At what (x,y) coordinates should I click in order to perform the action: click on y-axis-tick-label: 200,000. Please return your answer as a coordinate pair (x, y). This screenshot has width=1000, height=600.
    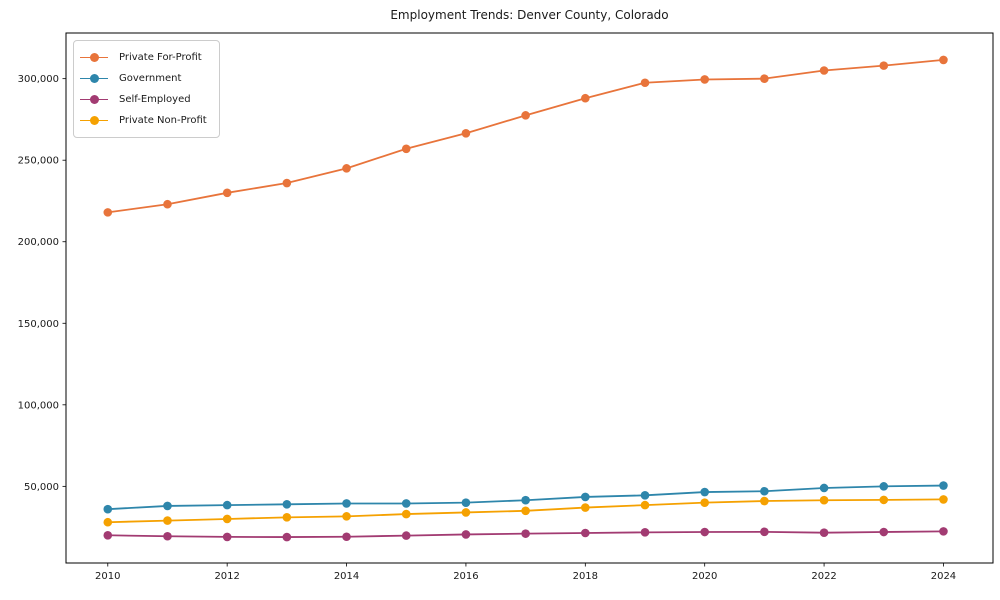
    Looking at the image, I should click on (38, 242).